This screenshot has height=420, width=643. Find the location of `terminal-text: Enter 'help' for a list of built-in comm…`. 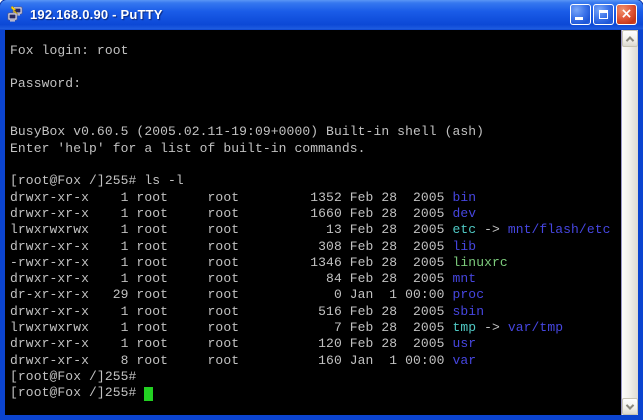

terminal-text: Enter 'help' for a list of built-in comm… is located at coordinates (188, 148).